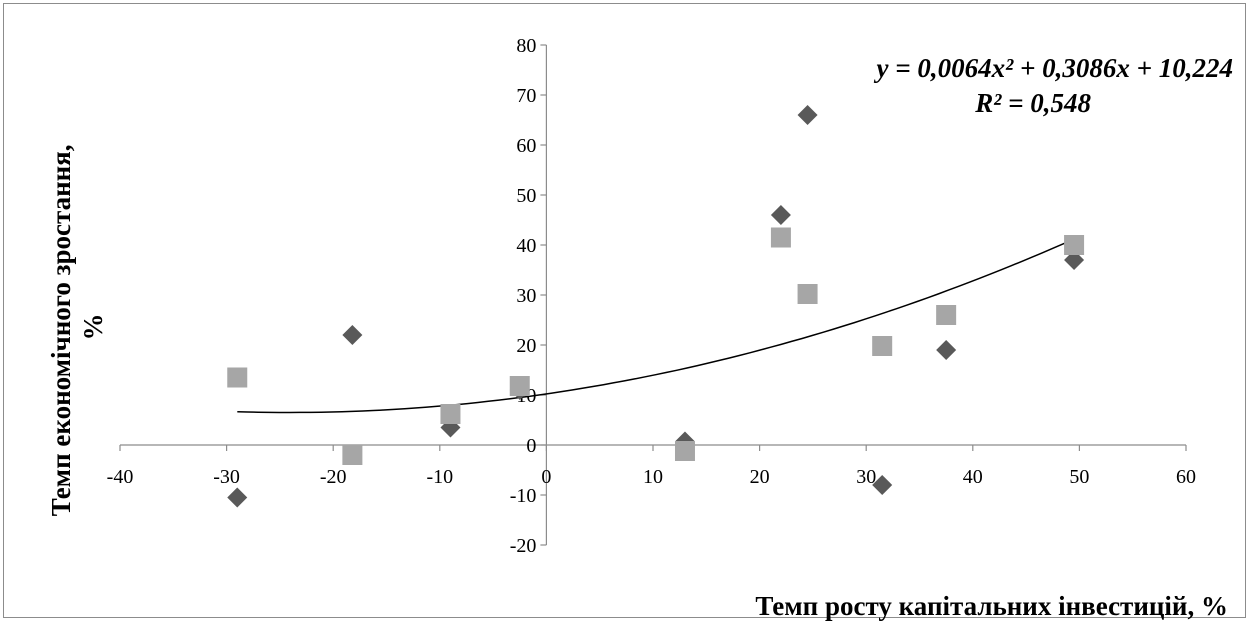 The width and height of the screenshot is (1251, 623). Describe the element at coordinates (526, 46) in the screenshot. I see `y-tick-label: 80` at that location.